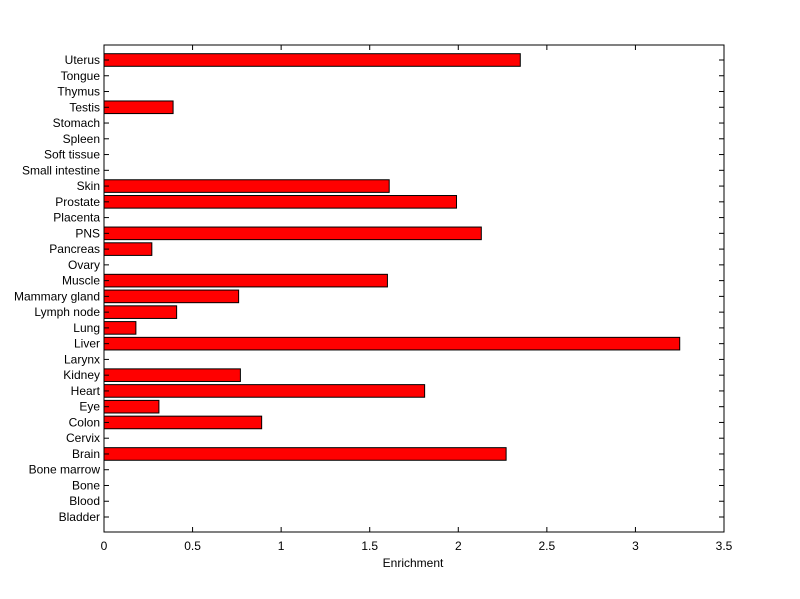  Describe the element at coordinates (172, 375) in the screenshot. I see `bar-kidney` at that location.